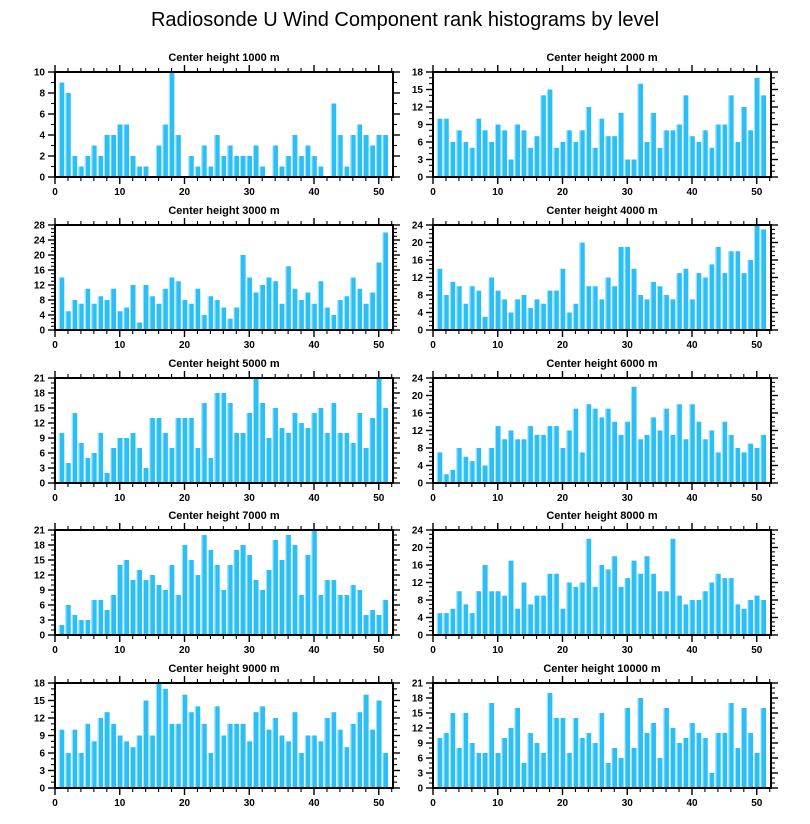 This screenshot has height=824, width=810. I want to click on svg-text: 2, so click(42, 157).